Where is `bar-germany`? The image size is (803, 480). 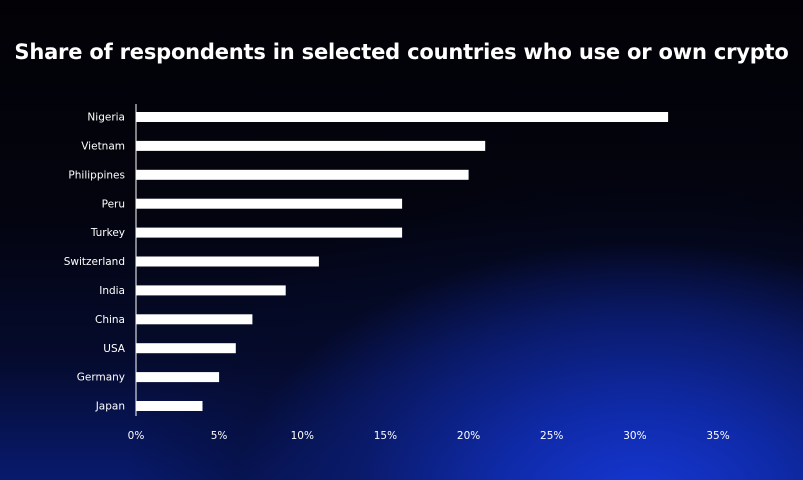
bar-germany is located at coordinates (178, 377).